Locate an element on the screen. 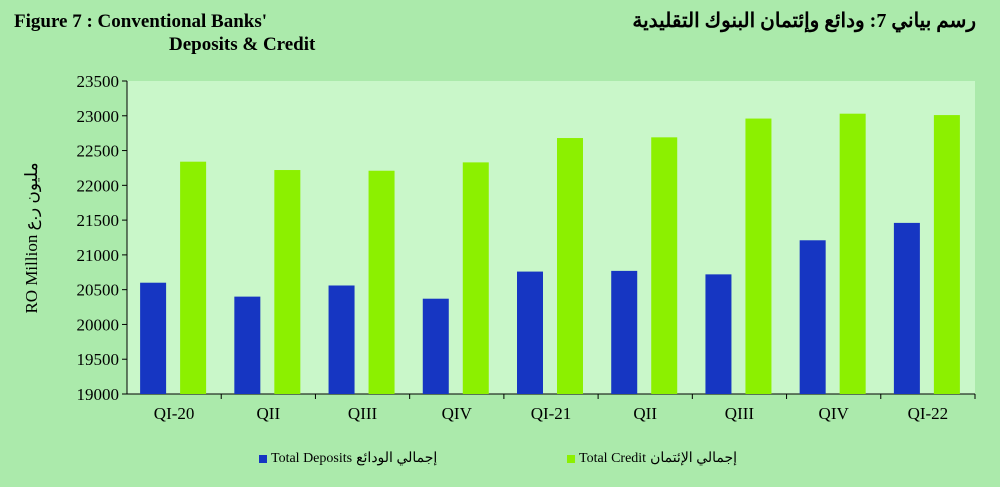 This screenshot has height=487, width=1000. legend-label-ar: إجمالي الإئتمان is located at coordinates (694, 458).